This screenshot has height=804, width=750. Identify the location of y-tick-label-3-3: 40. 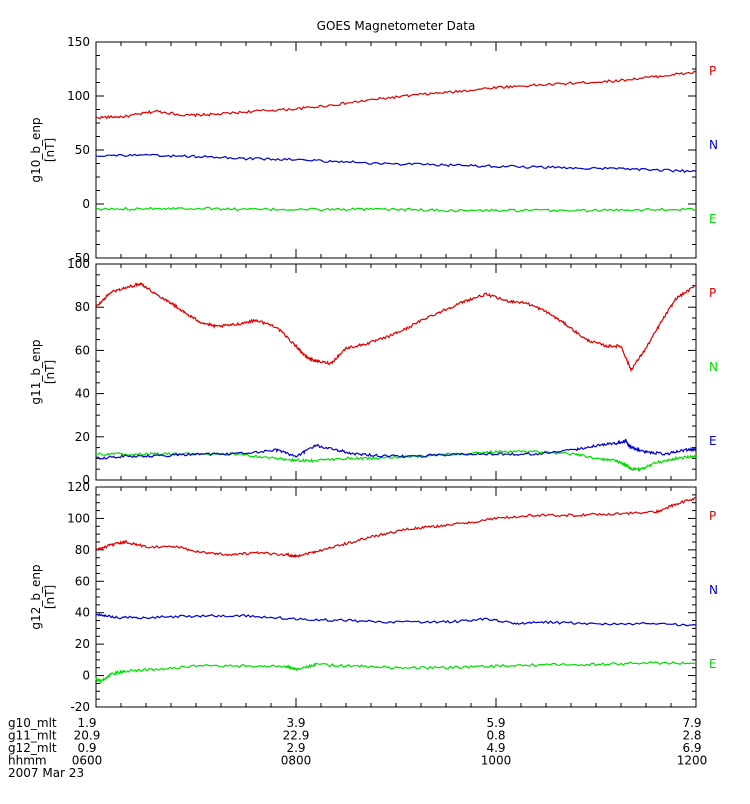
(82, 613).